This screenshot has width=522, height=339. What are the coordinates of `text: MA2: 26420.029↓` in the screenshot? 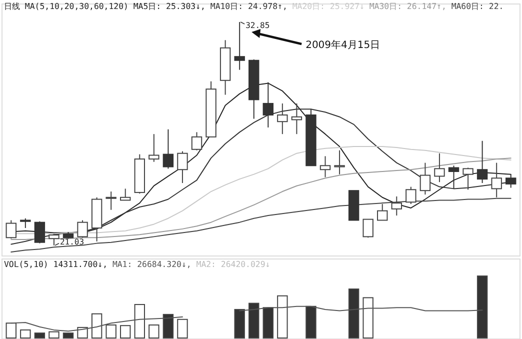 It's located at (233, 264).